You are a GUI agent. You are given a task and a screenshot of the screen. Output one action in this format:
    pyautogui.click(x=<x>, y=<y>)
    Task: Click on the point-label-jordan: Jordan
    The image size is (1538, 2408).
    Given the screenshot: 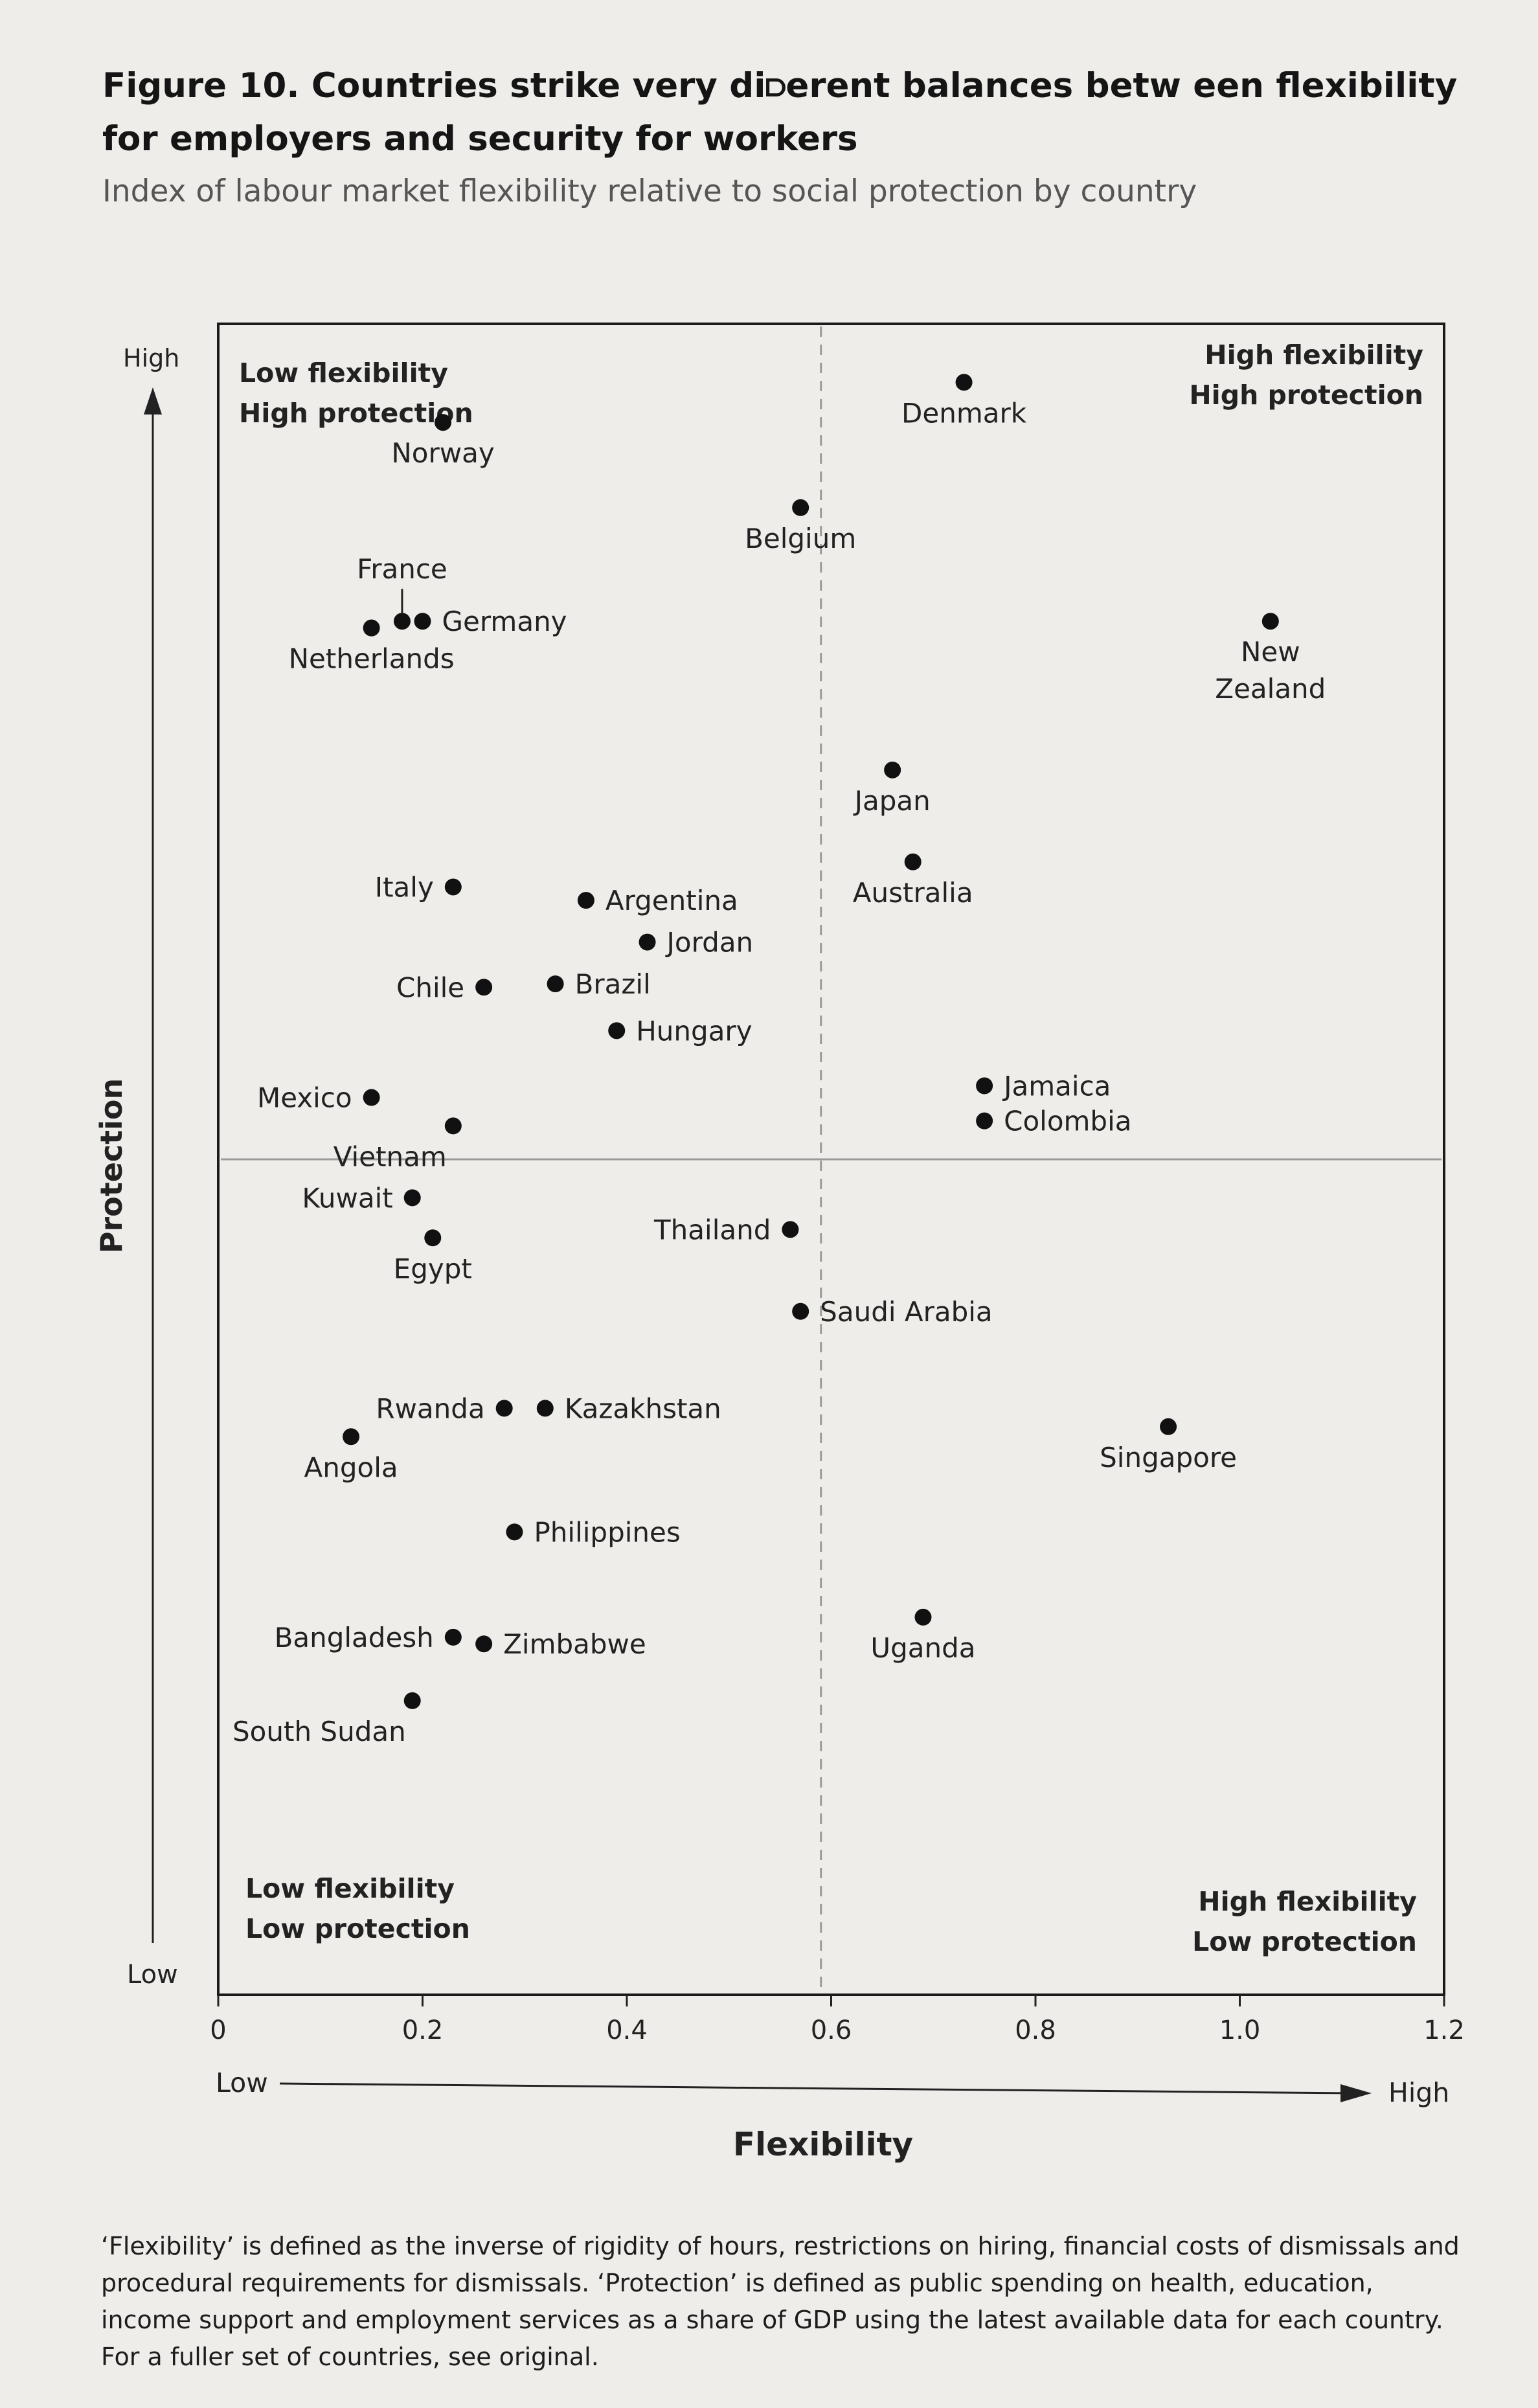 What is the action you would take?
    pyautogui.click(x=709, y=943)
    